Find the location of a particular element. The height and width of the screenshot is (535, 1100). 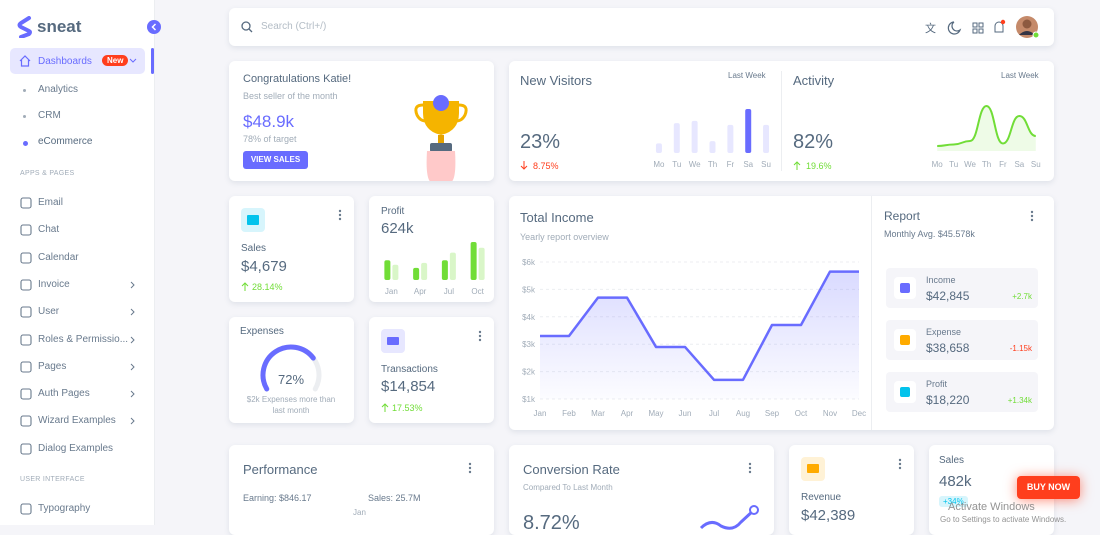

sales-card: Sales $4,679 28.14% is located at coordinates (291, 249).